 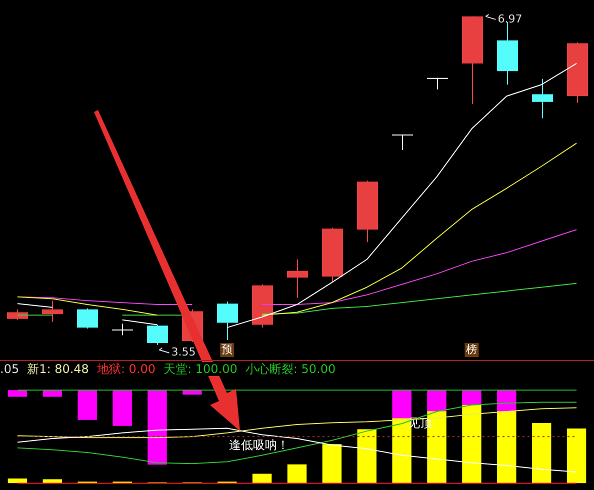 I want to click on annotation: 6.97, so click(x=510, y=19).